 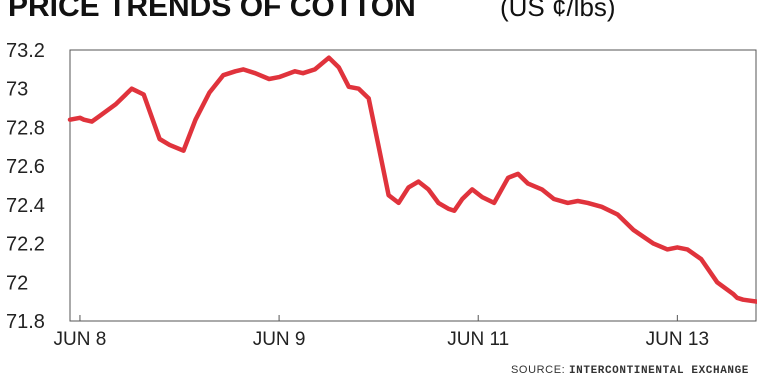 I want to click on y-tick-label: 73, so click(x=17, y=90).